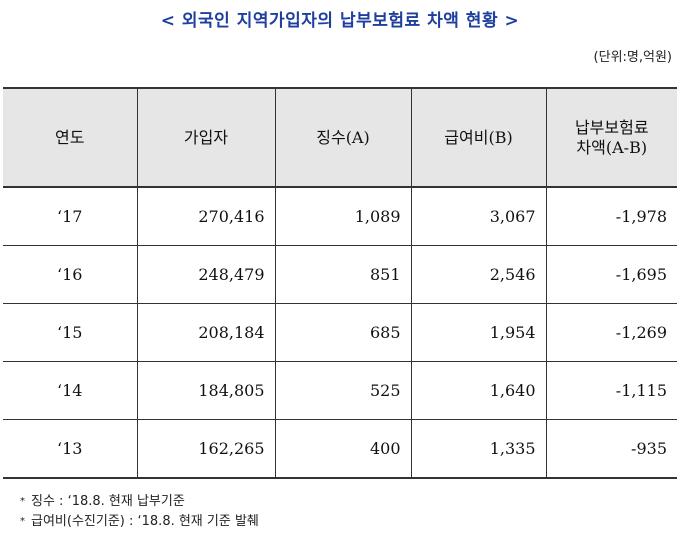  I want to click on cell-subscribers: 208,184, so click(206, 332).